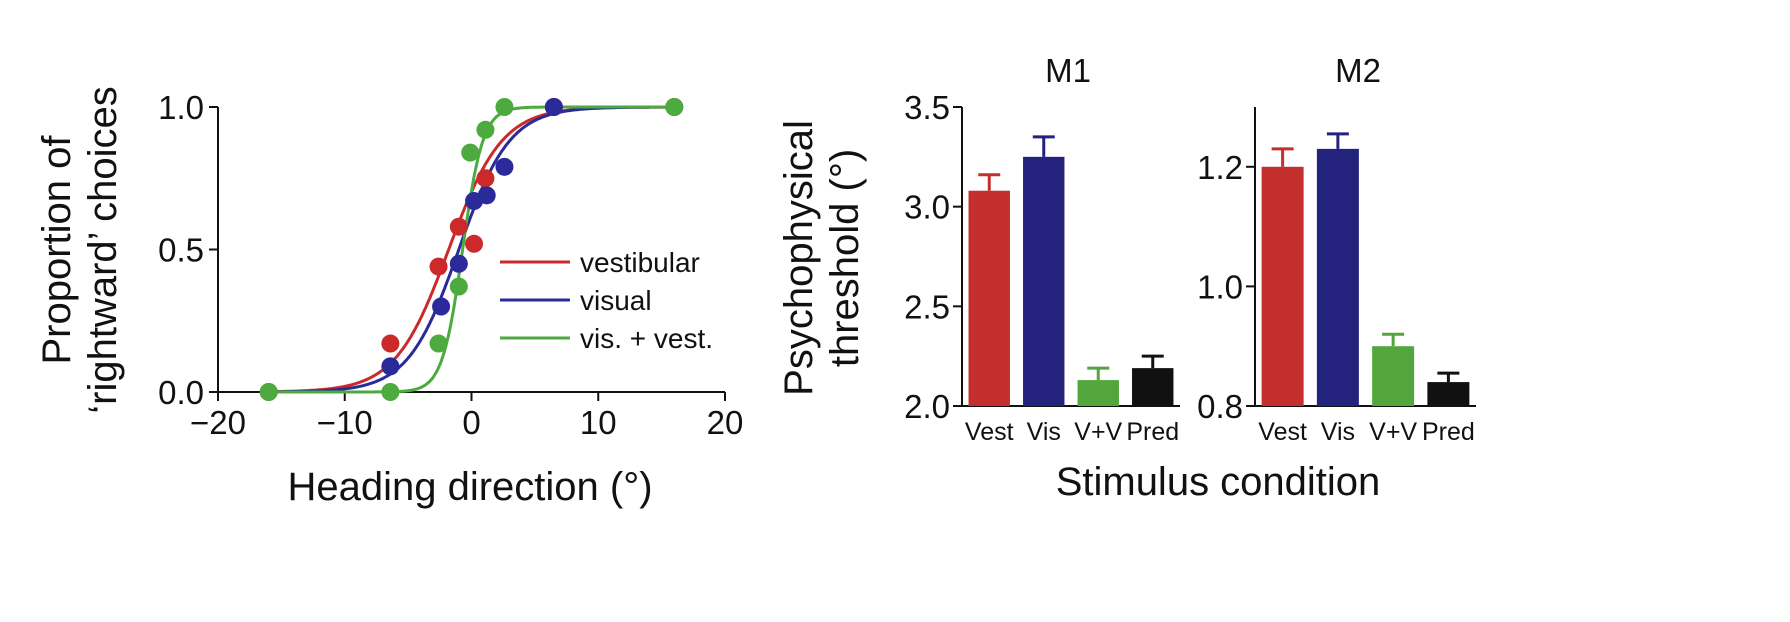 This screenshot has width=1790, height=622. What do you see at coordinates (181, 392) in the screenshot?
I see `y-tick-label: 0.0` at bounding box center [181, 392].